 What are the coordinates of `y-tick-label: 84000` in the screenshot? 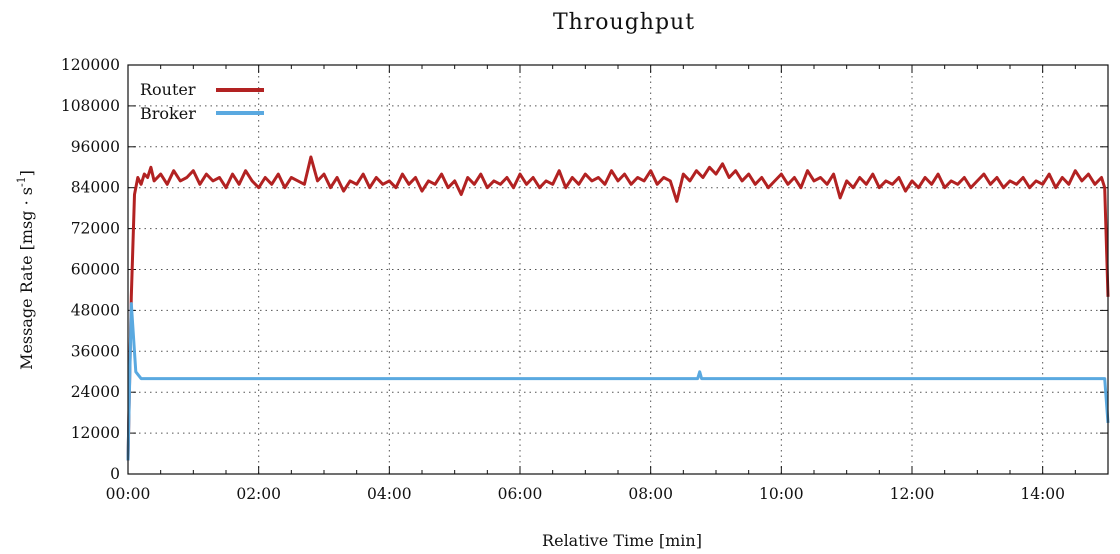 It's located at (95, 188).